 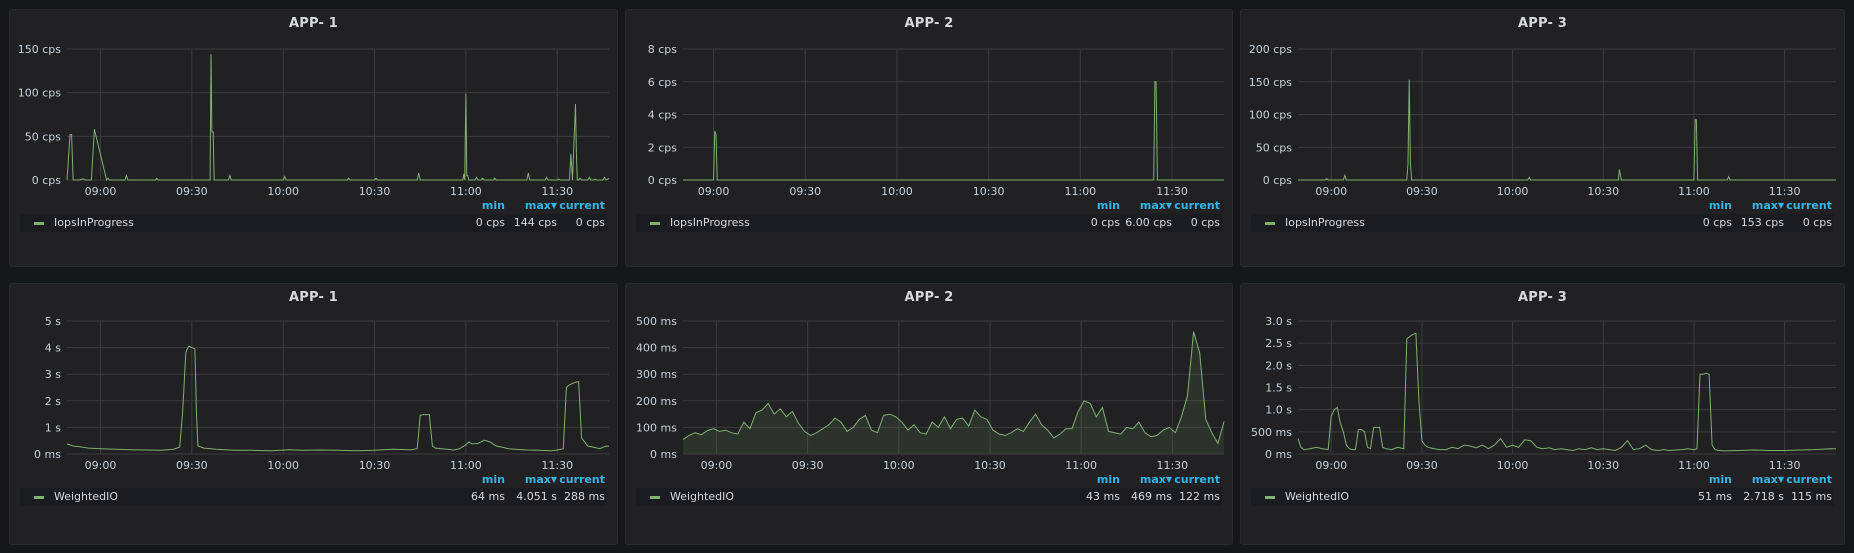 I want to click on y-tick-label: 150 cps, so click(x=40, y=49).